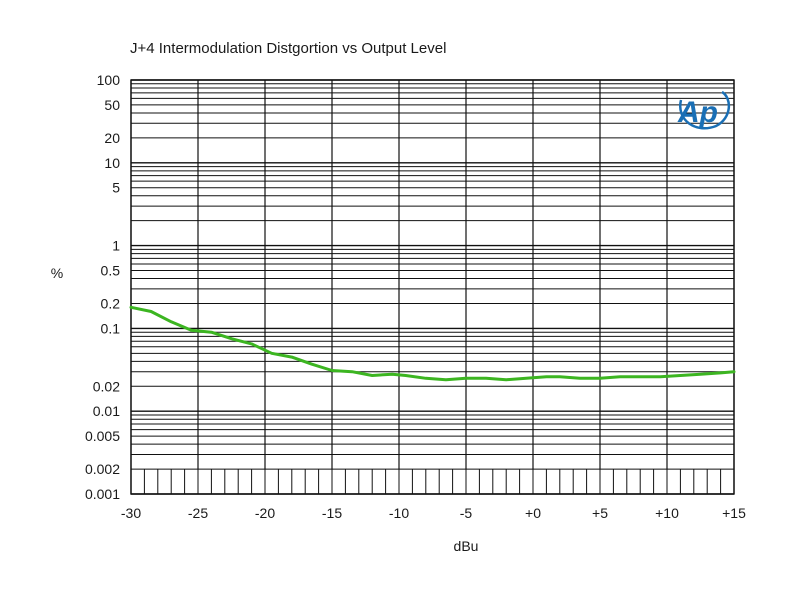 Image resolution: width=800 pixels, height=600 pixels. What do you see at coordinates (102, 436) in the screenshot?
I see `y-tick-label: 0.005` at bounding box center [102, 436].